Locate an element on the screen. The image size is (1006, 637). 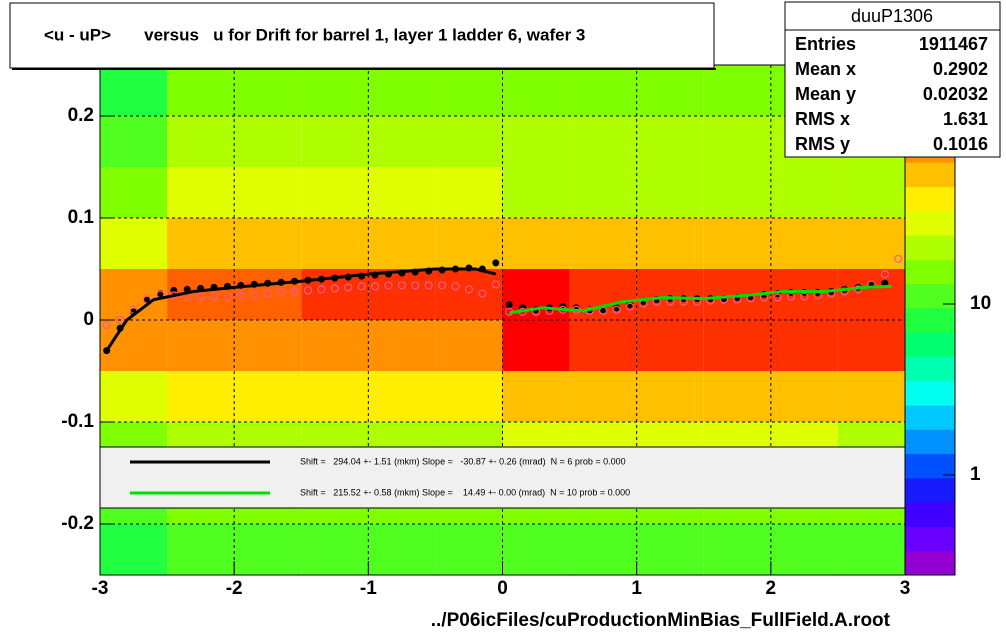
stats-title: duuP1306 is located at coordinates (892, 16).